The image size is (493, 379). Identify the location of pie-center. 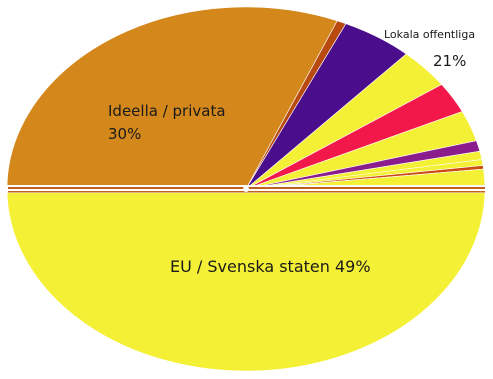
(246, 189).